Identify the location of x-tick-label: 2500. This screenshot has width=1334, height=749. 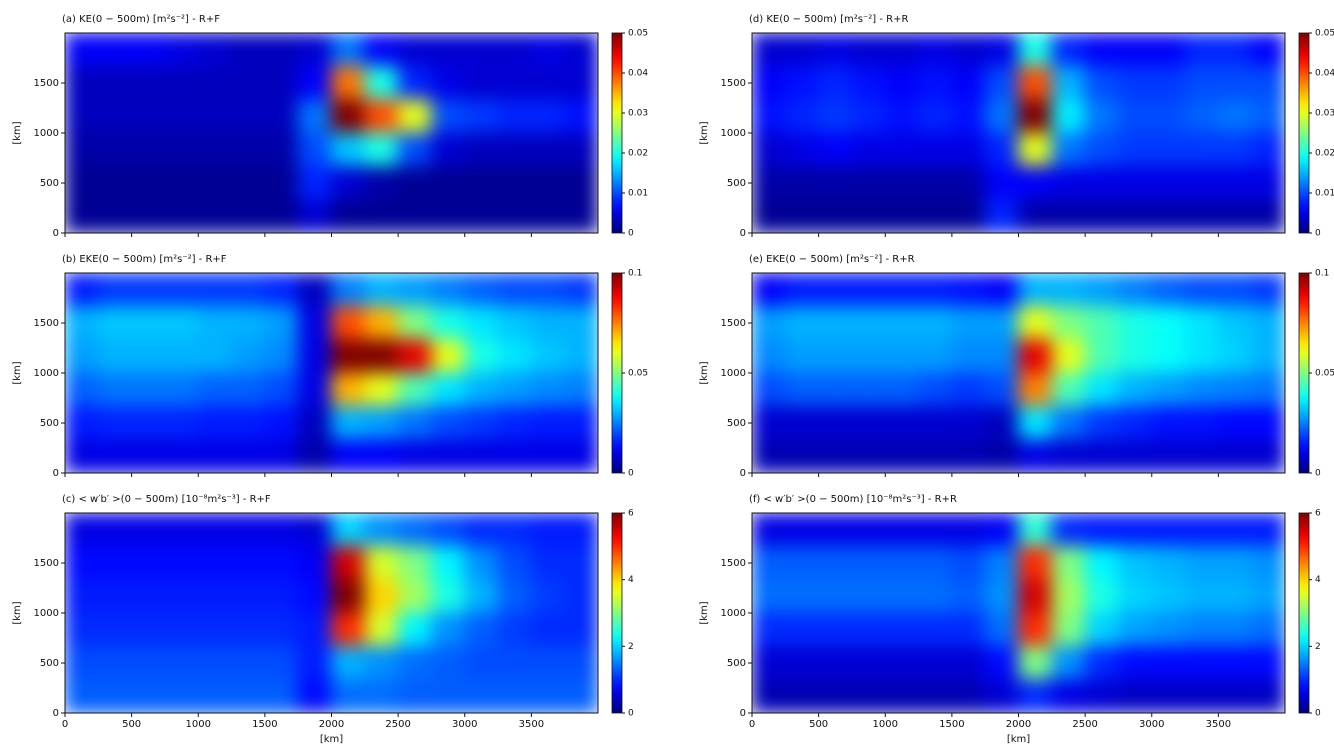
(1084, 724).